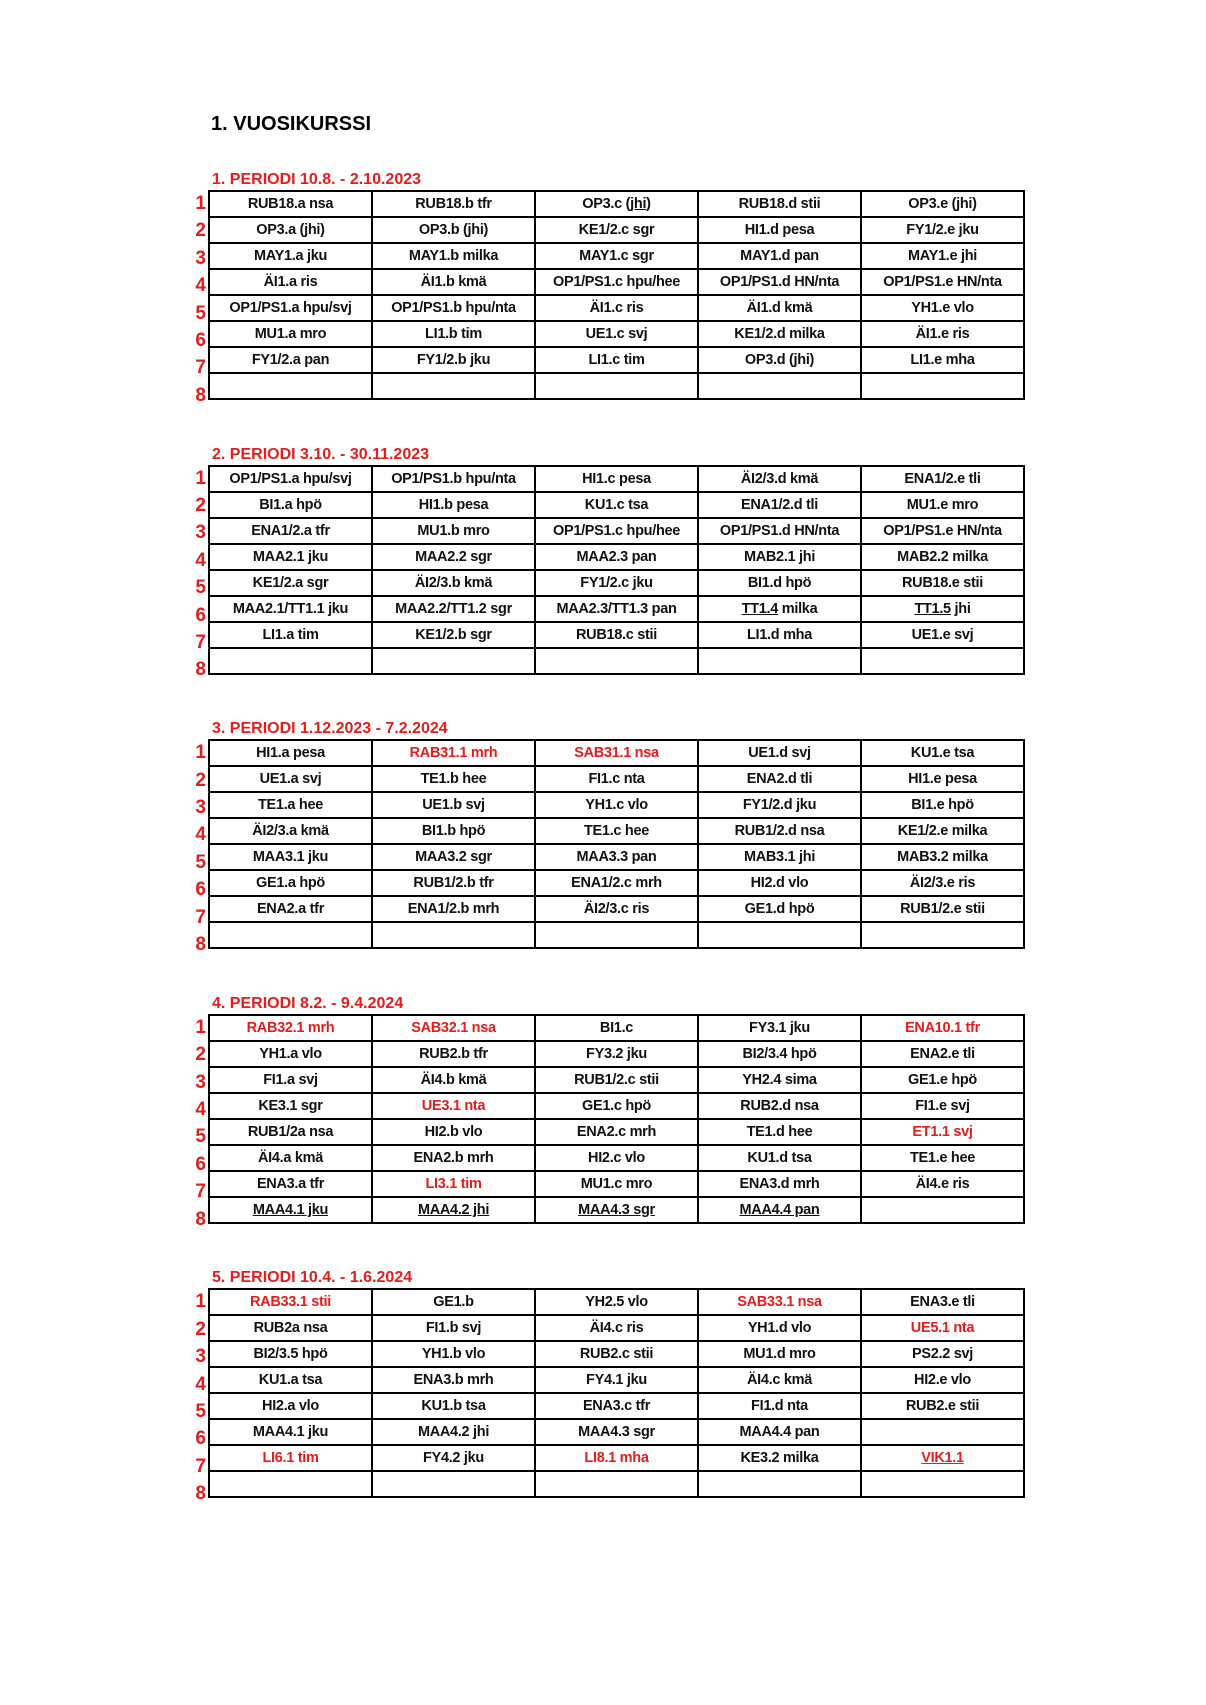 The image size is (1206, 1705). Describe the element at coordinates (200, 615) in the screenshot. I see `row-number: 6` at that location.